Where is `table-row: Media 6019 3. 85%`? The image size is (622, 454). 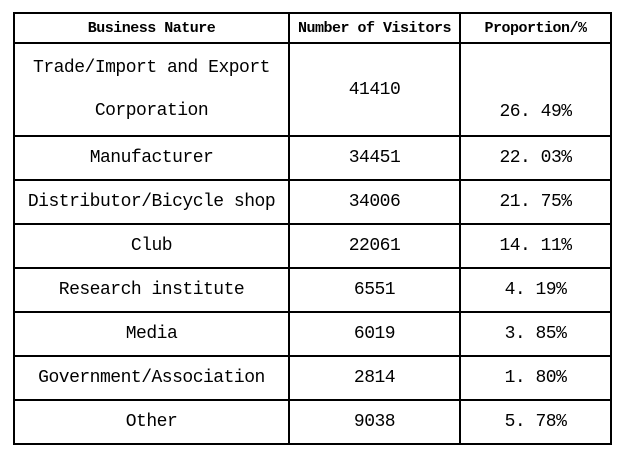
table-row: Media 6019 3. 85% is located at coordinates (312, 334).